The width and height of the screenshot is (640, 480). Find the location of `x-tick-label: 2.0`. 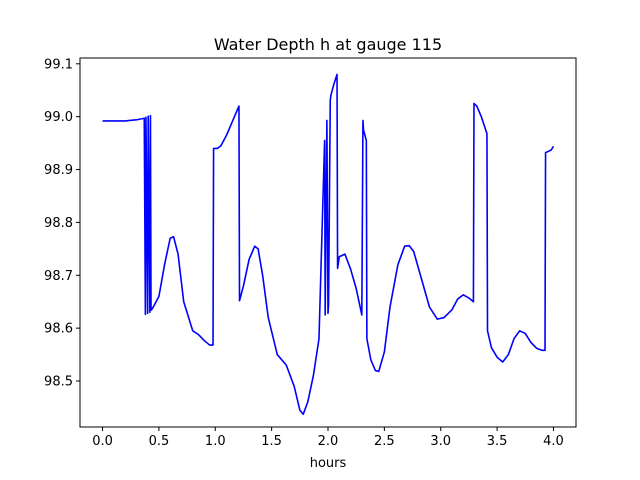

x-tick-label: 2.0 is located at coordinates (328, 441).